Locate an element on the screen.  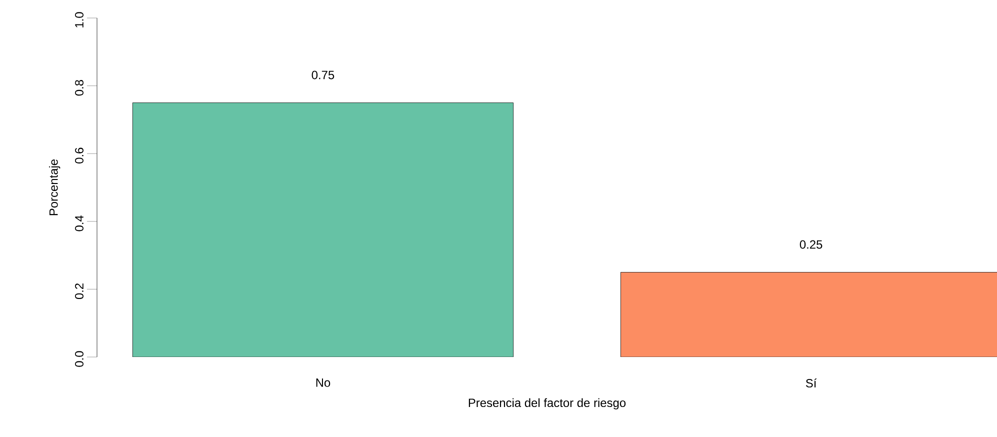
x-tick-label: Sí is located at coordinates (811, 383).